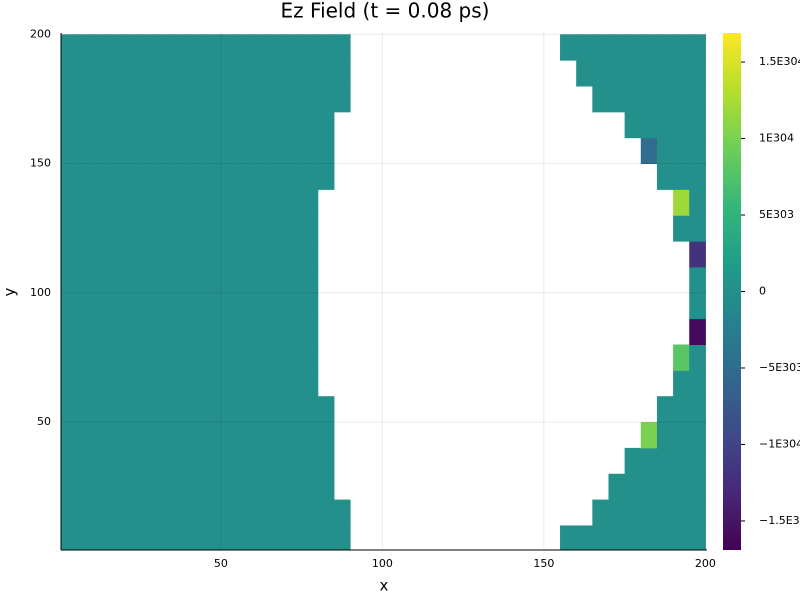  Describe the element at coordinates (779, 367) in the screenshot. I see `colorbar-tick-label: −5E303` at that location.